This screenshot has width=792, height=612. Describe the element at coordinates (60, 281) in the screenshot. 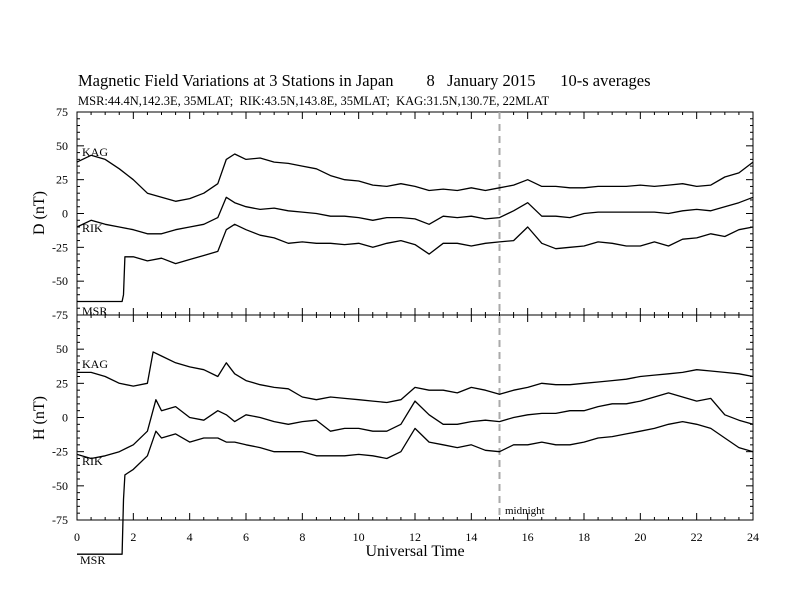

I see `d-y-tick-label: -50` at that location.